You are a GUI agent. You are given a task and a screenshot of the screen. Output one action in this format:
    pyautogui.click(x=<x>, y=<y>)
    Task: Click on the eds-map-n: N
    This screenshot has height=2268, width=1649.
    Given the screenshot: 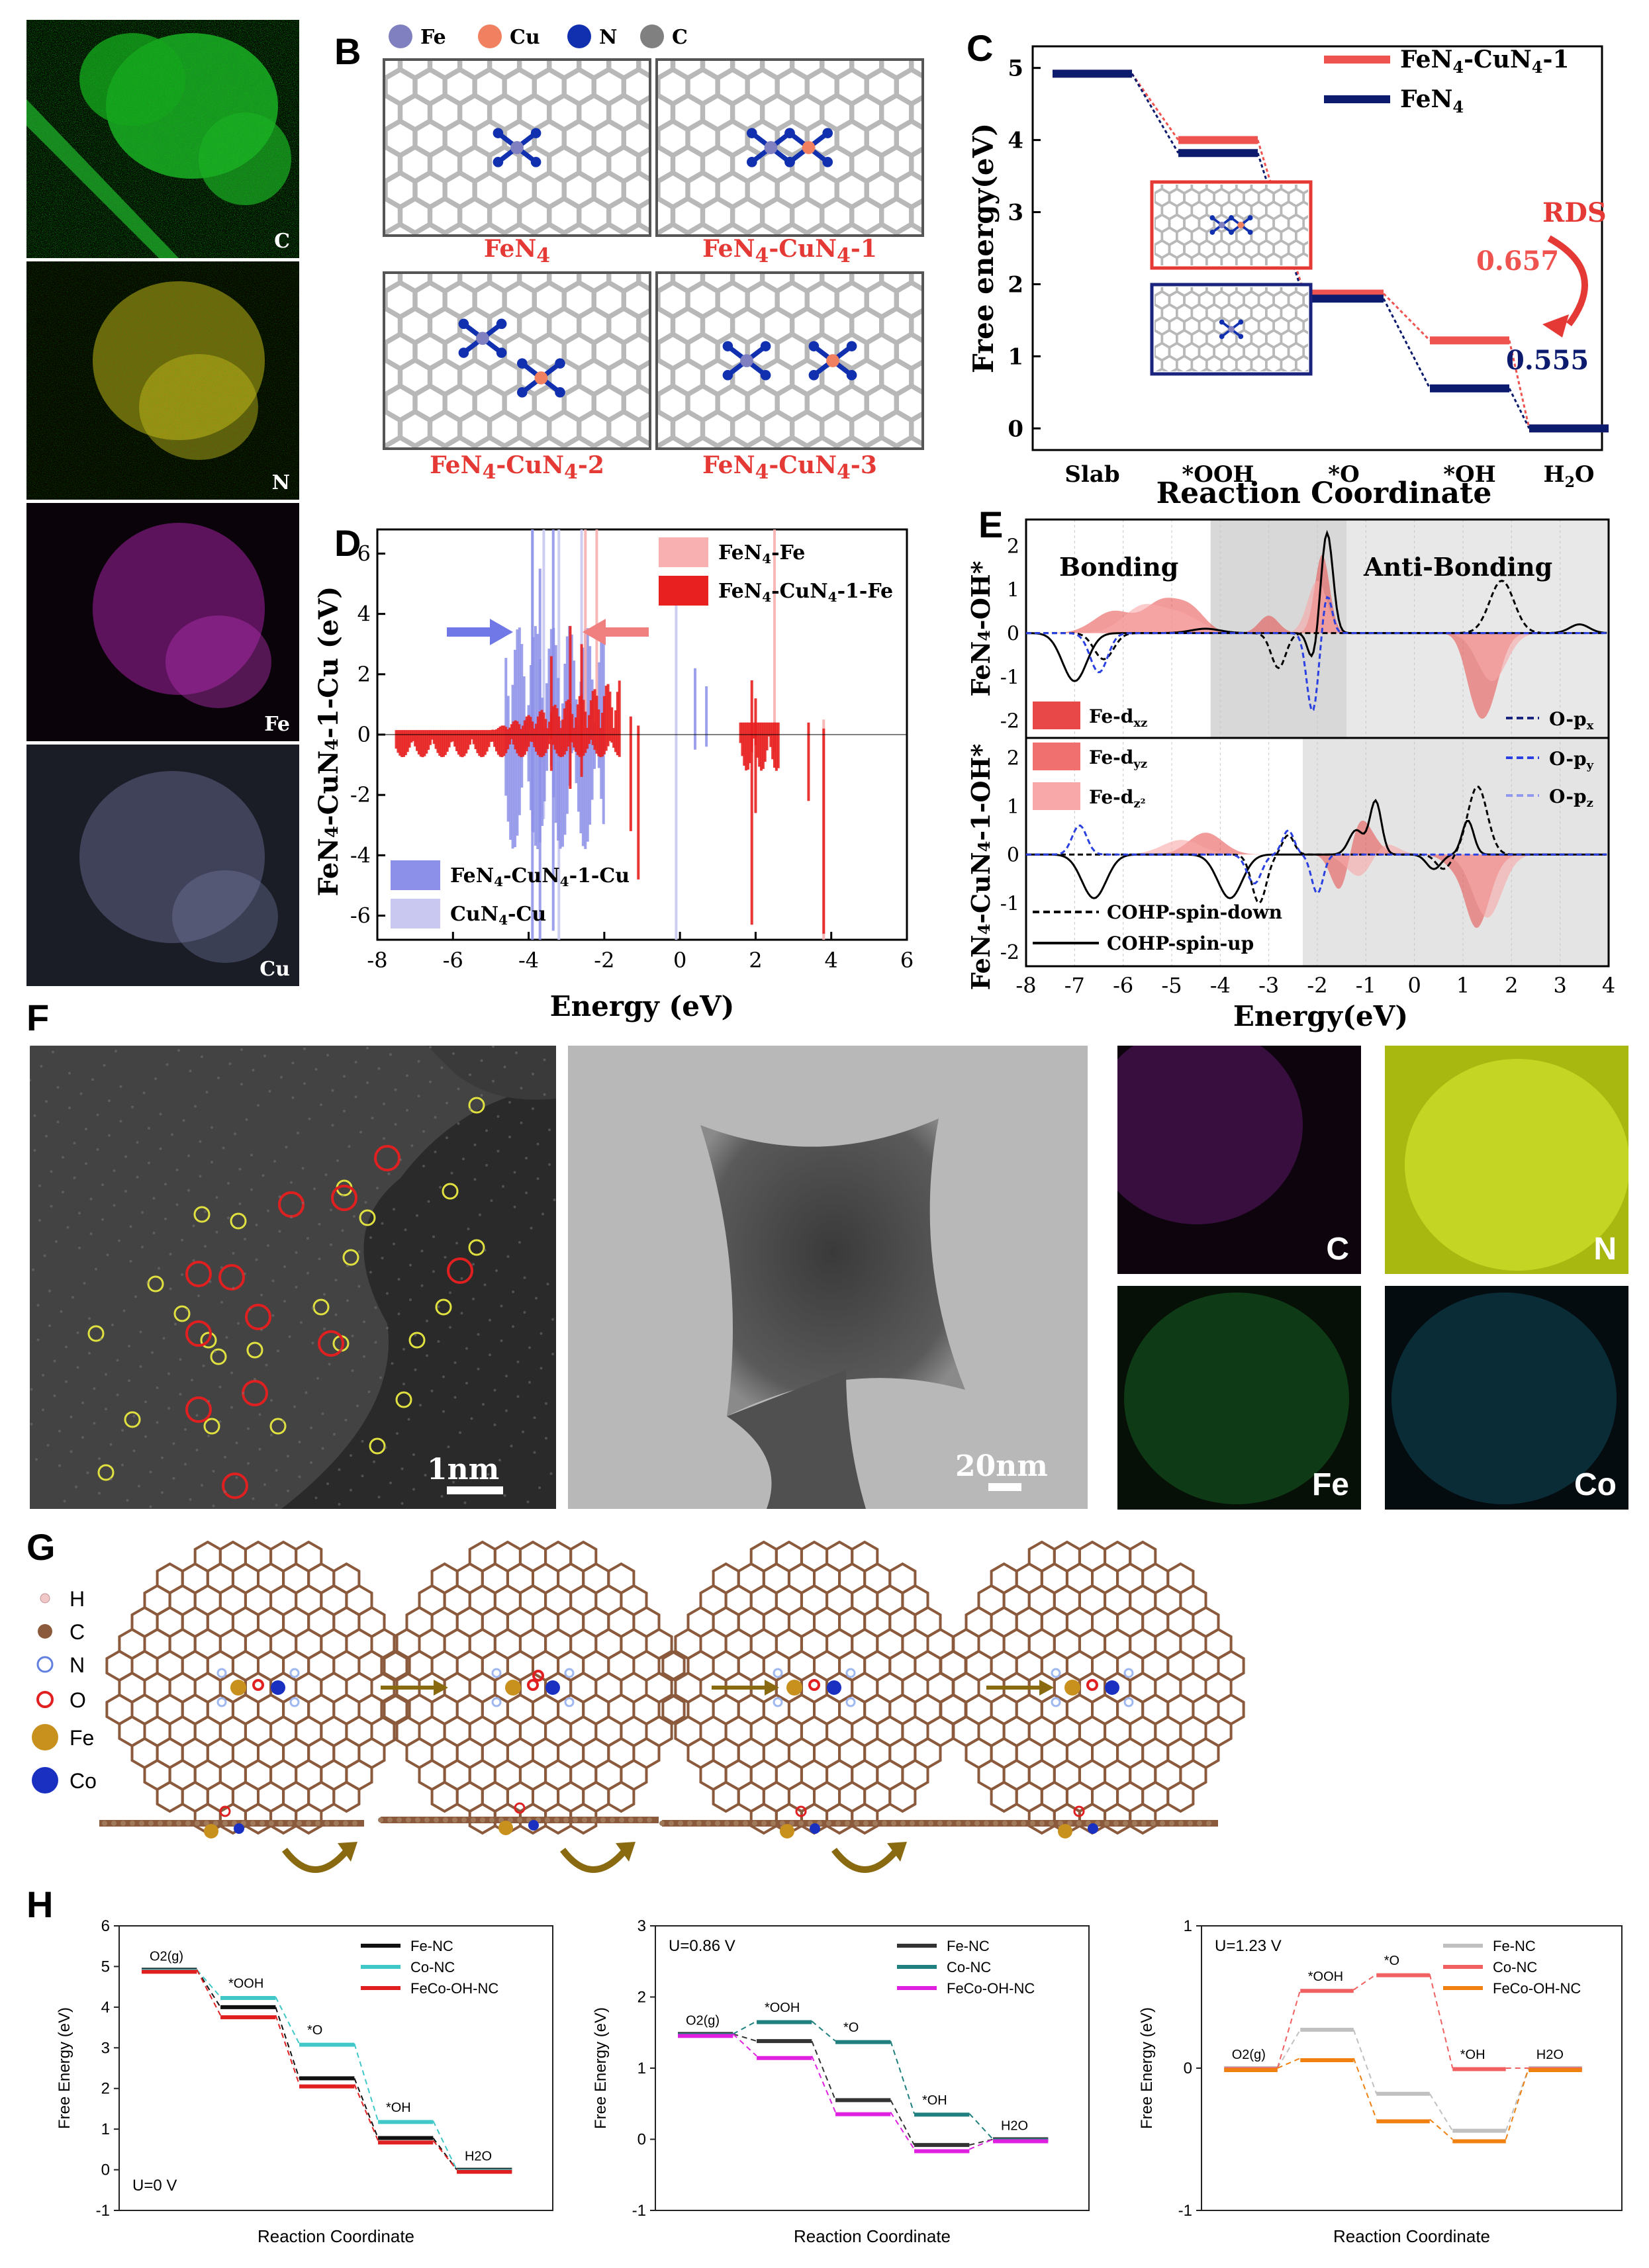 What is the action you would take?
    pyautogui.click(x=1506, y=1160)
    